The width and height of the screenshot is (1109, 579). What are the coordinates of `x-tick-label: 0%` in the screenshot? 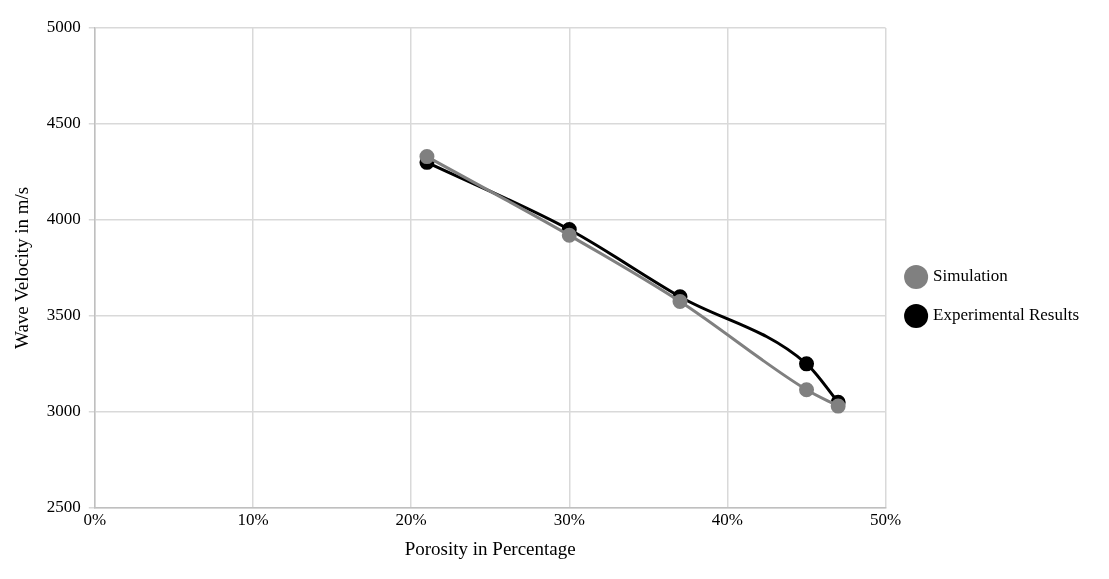 It's located at (95, 520).